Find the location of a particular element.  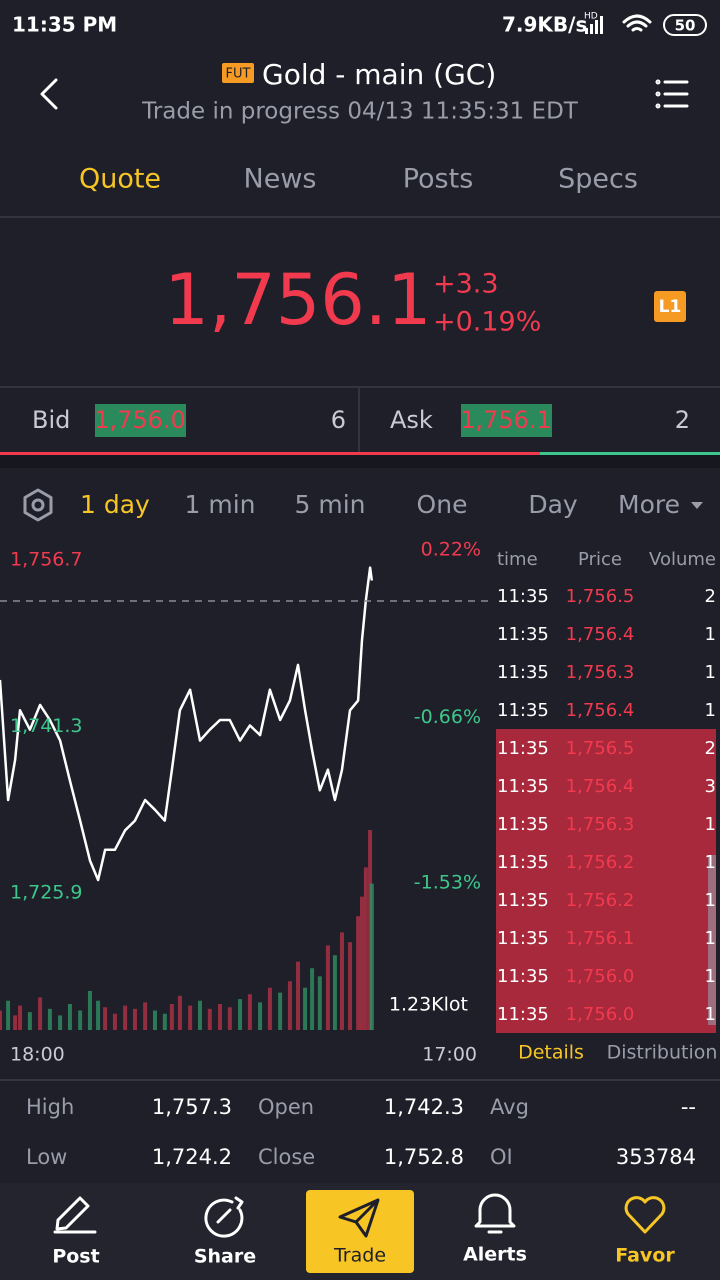

menu-button is located at coordinates (672, 94).